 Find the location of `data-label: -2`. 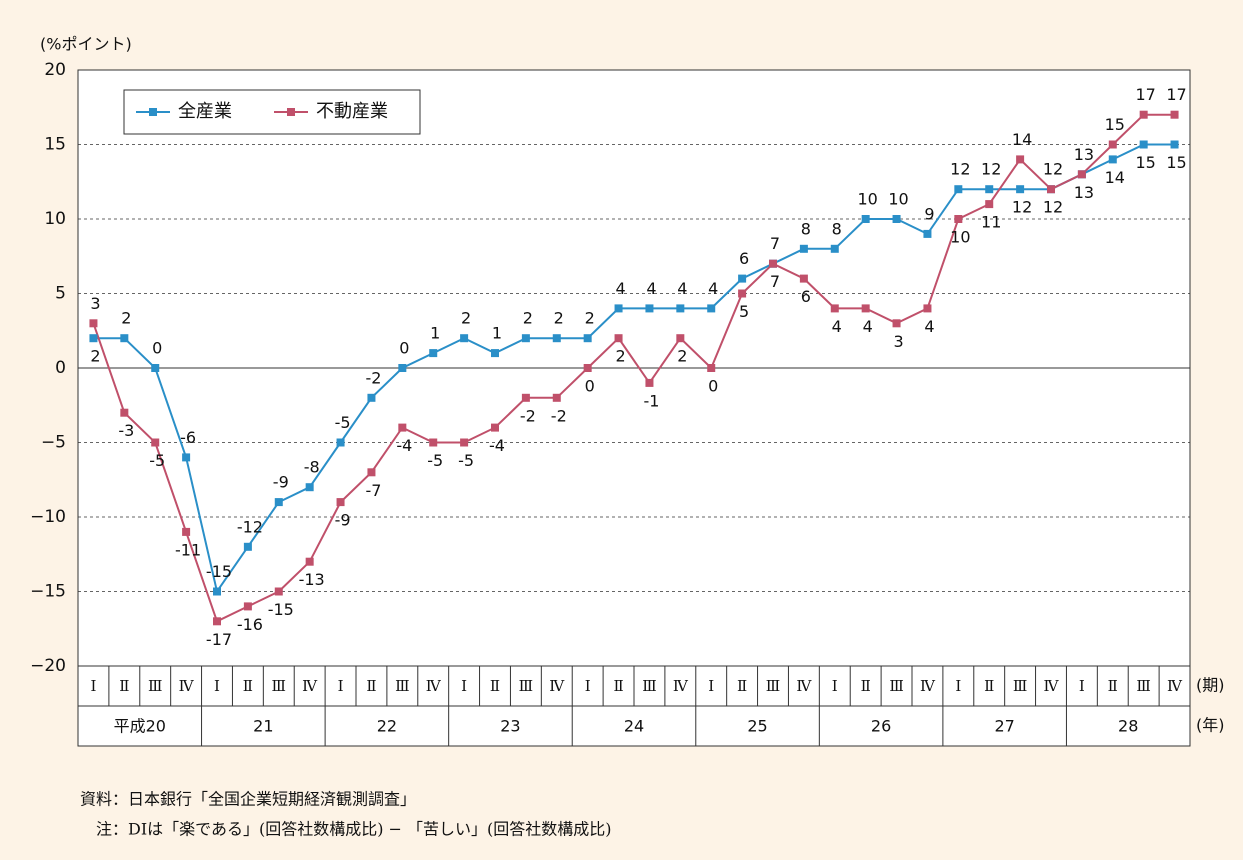

data-label: -2 is located at coordinates (559, 415).